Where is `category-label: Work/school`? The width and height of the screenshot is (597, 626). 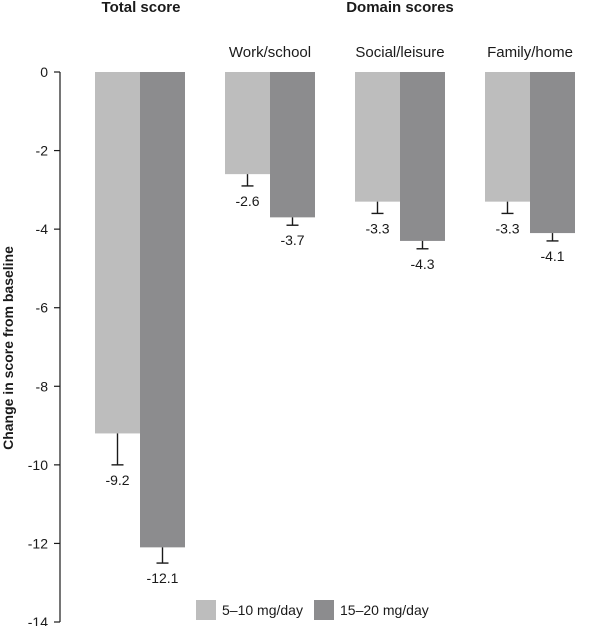
category-label: Work/school is located at coordinates (270, 52).